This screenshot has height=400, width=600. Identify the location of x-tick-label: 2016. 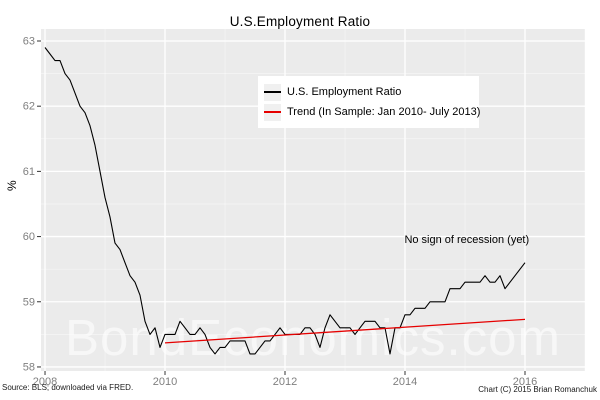
(525, 382).